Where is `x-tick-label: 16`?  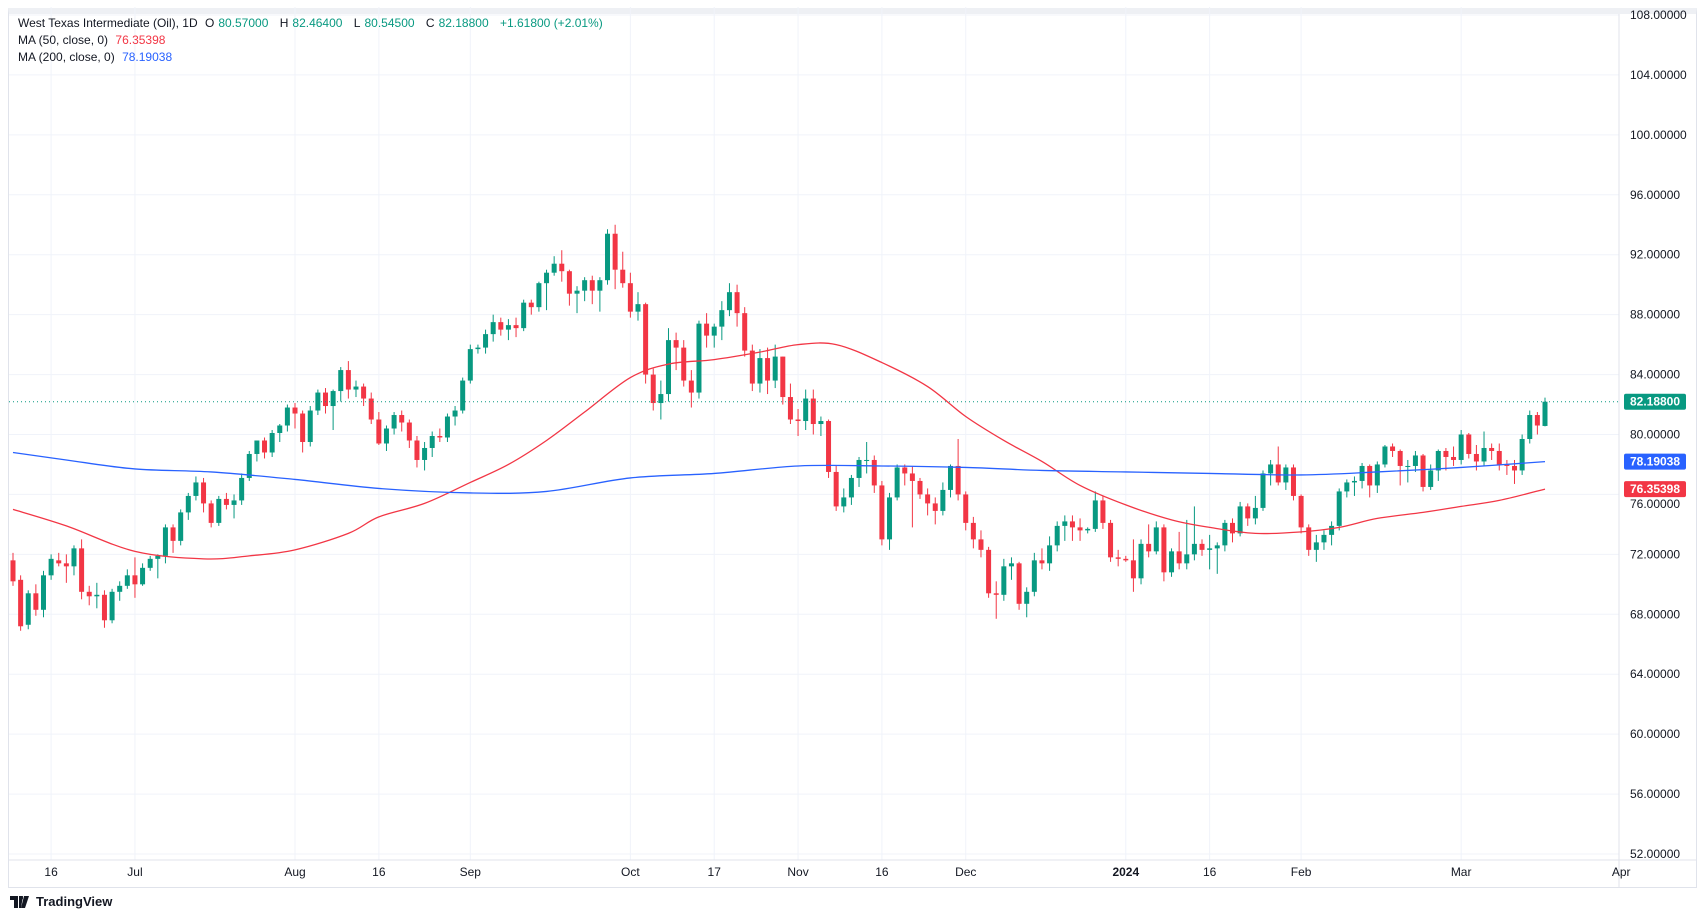 x-tick-label: 16 is located at coordinates (379, 872).